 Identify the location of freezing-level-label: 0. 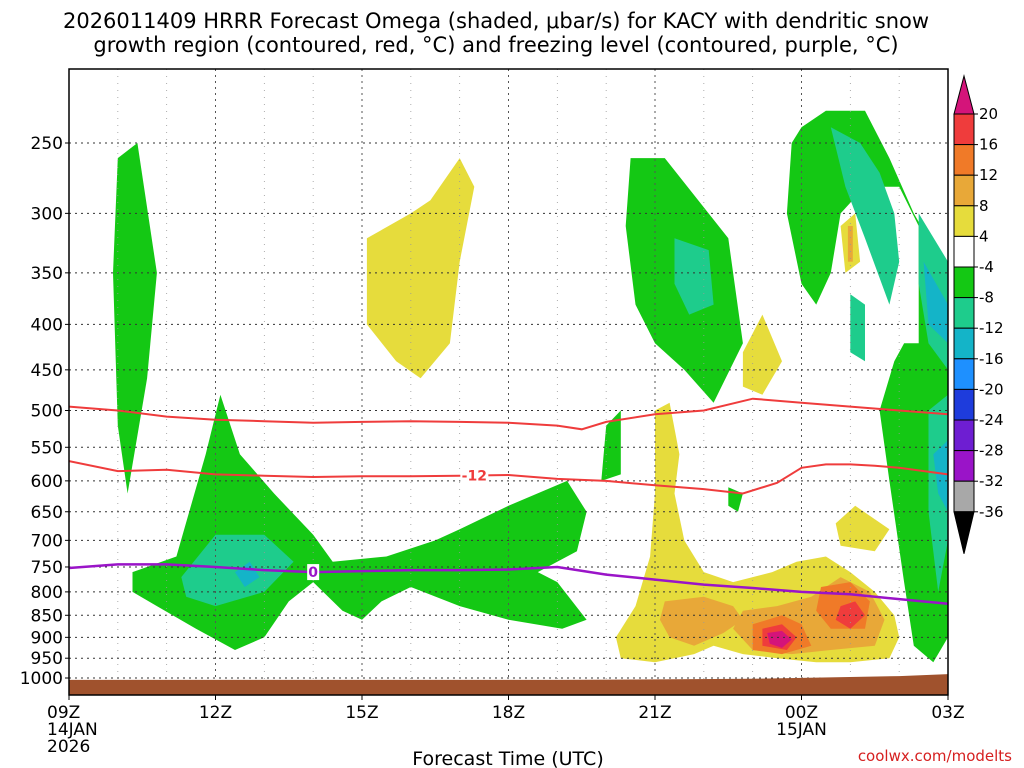
(313, 573).